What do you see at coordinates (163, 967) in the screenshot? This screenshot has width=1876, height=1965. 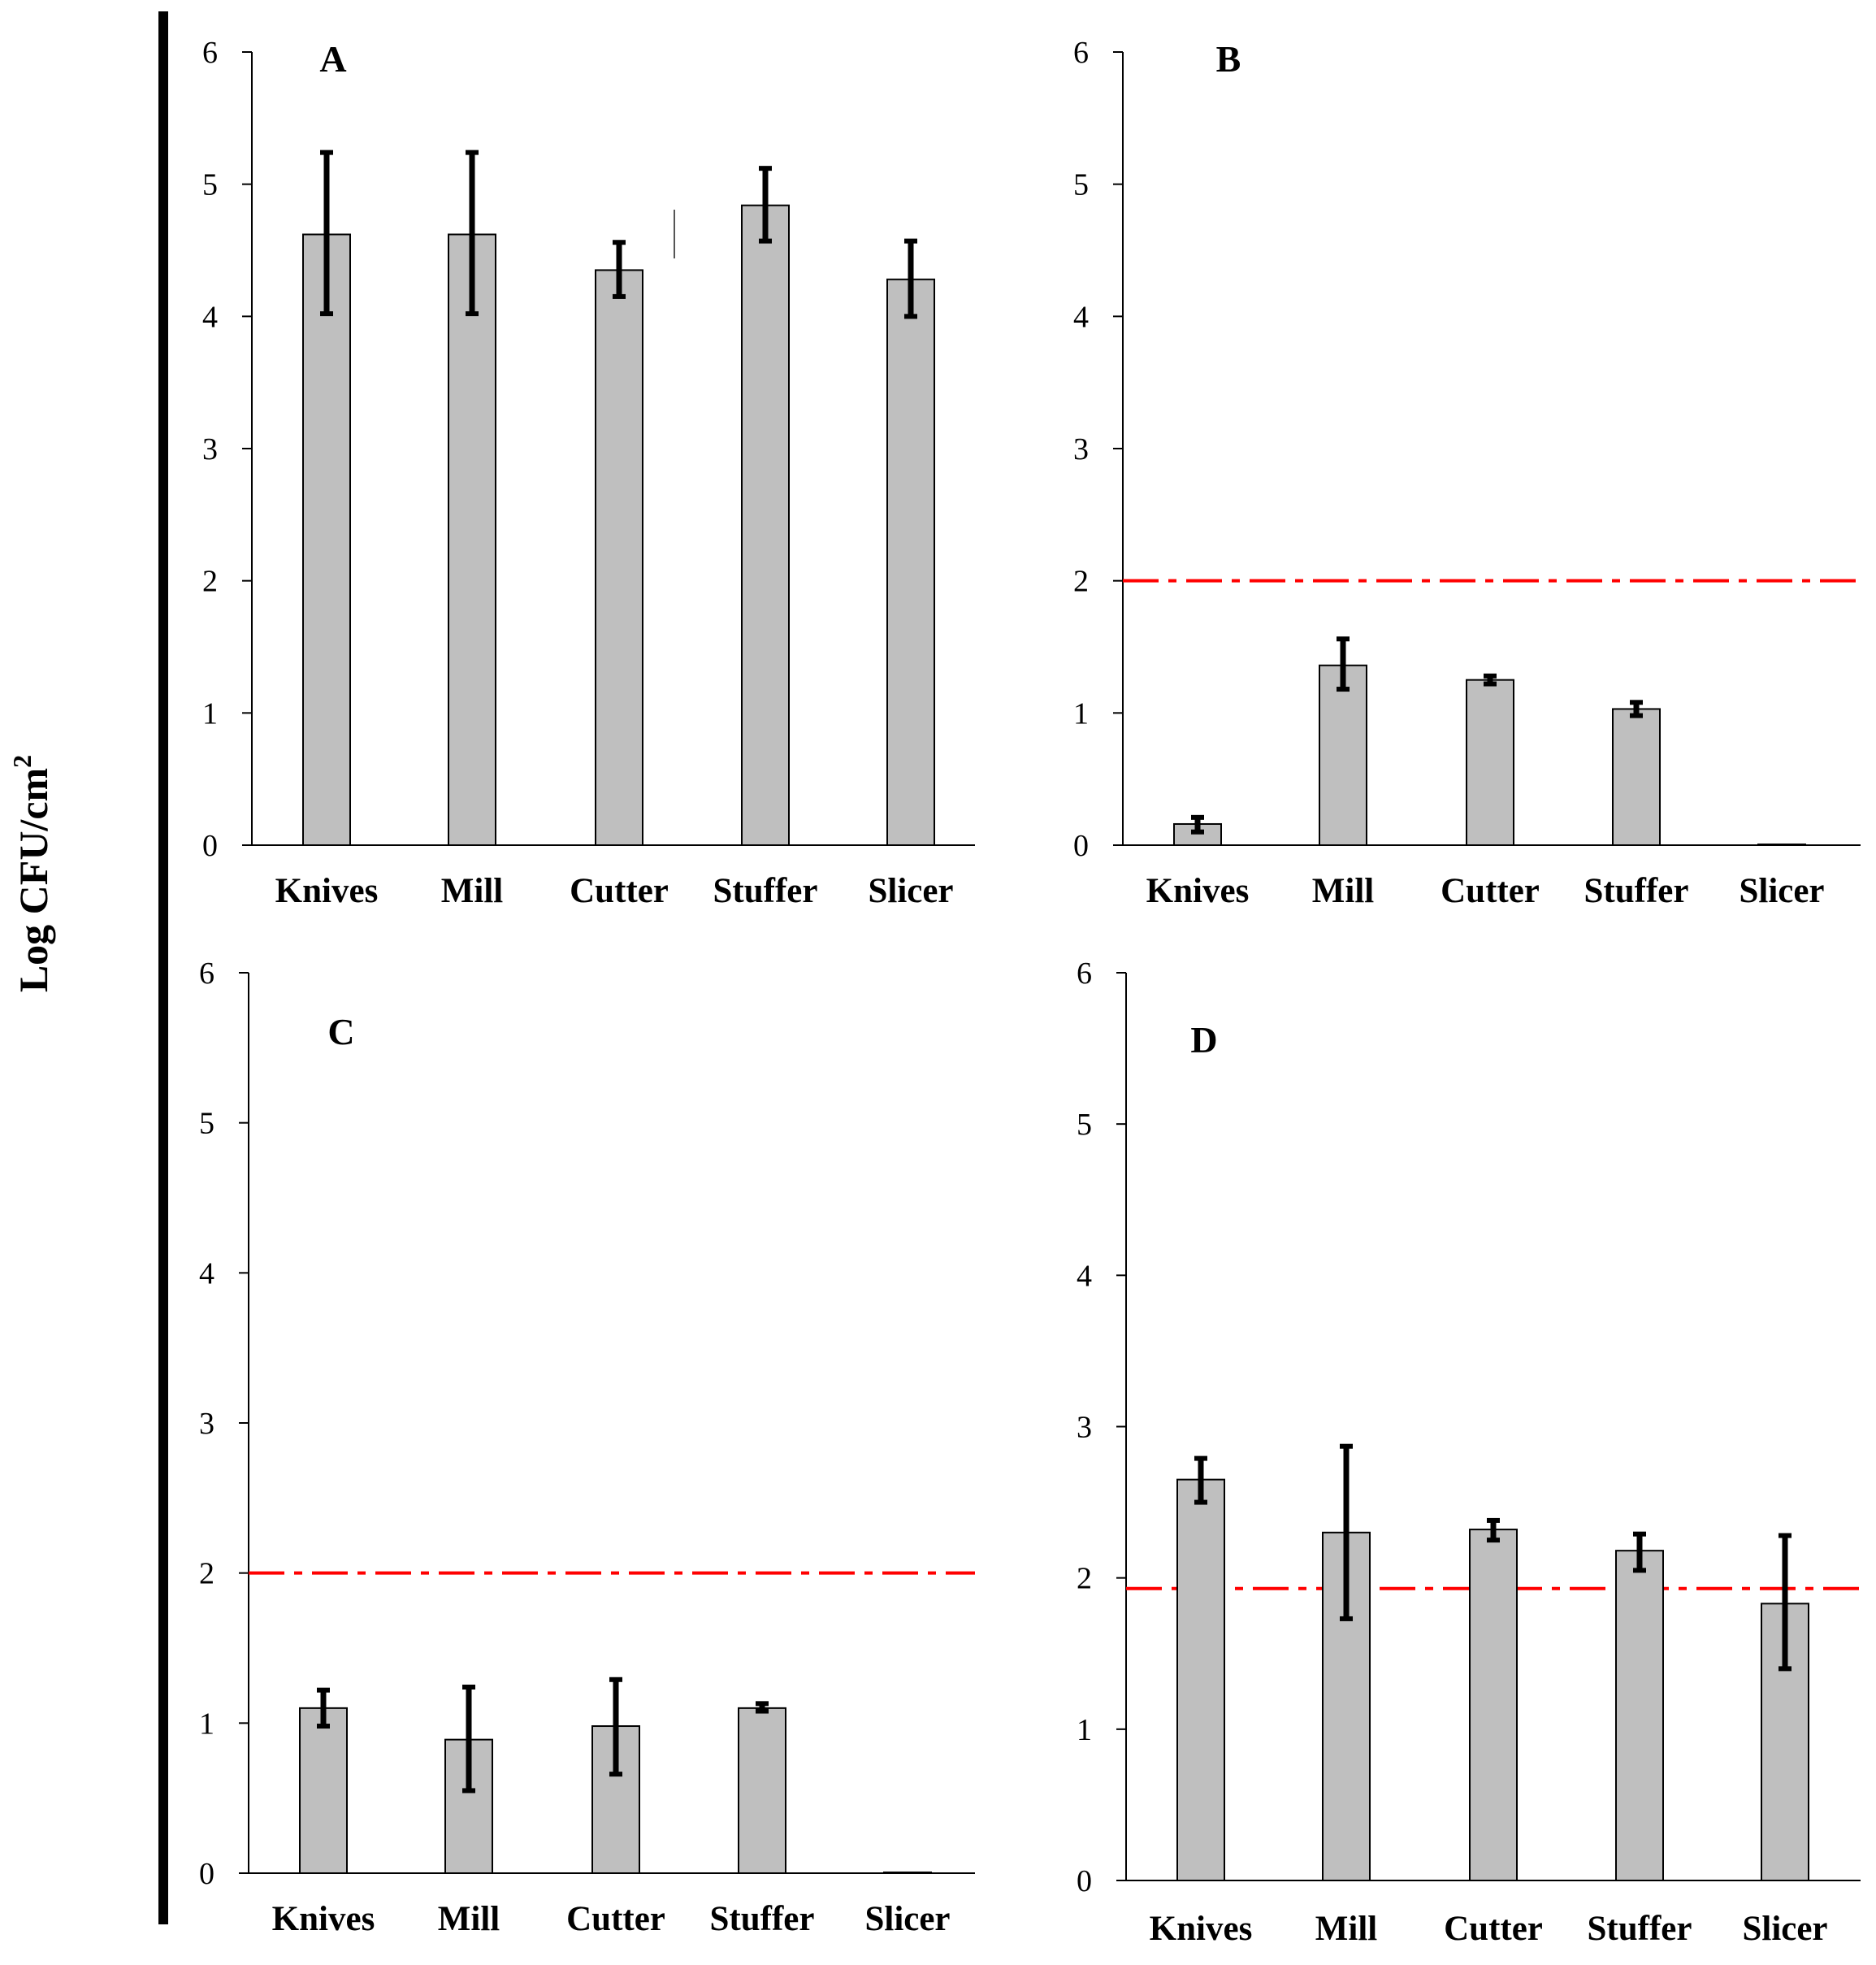 I see `left-divider-bar` at bounding box center [163, 967].